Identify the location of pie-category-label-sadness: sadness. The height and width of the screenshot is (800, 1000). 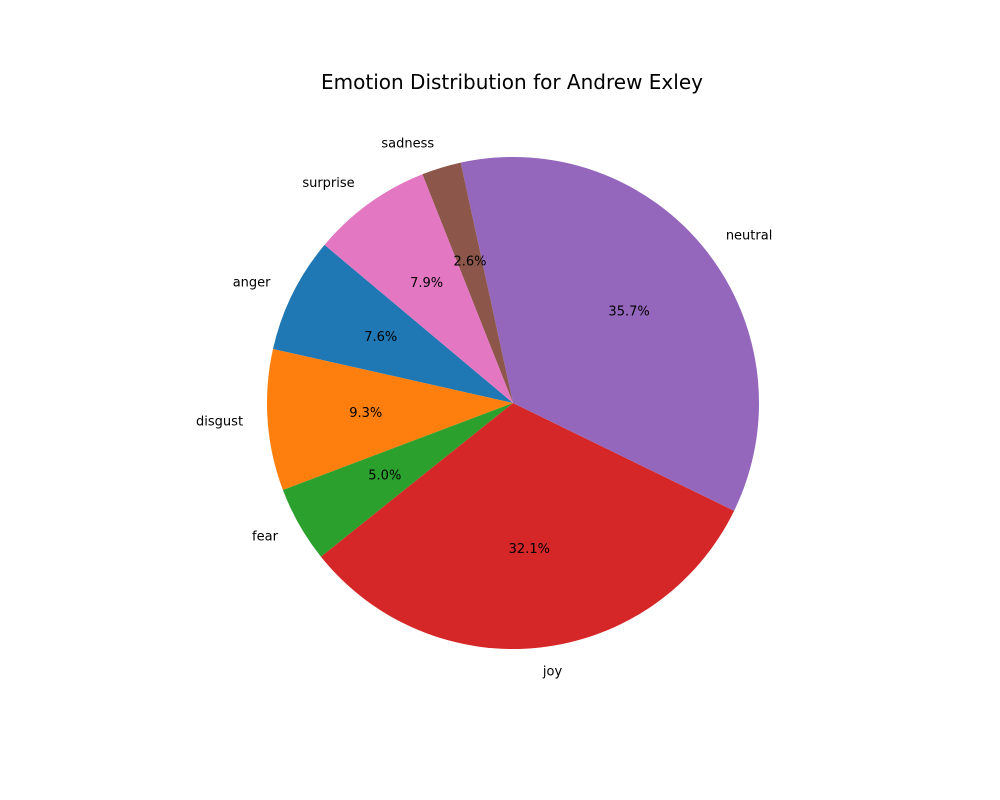
(407, 144).